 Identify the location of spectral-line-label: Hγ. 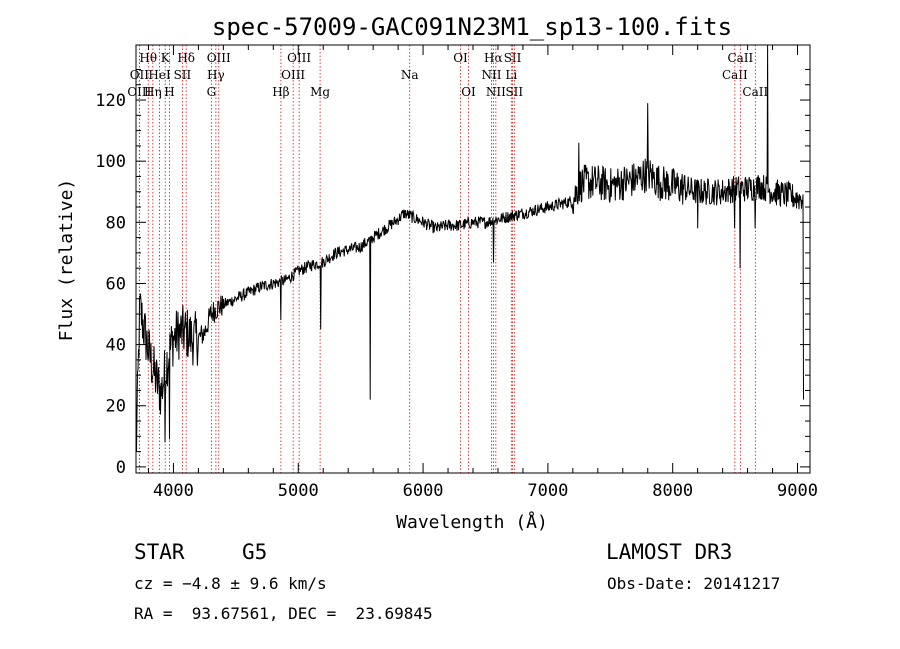
(216, 75).